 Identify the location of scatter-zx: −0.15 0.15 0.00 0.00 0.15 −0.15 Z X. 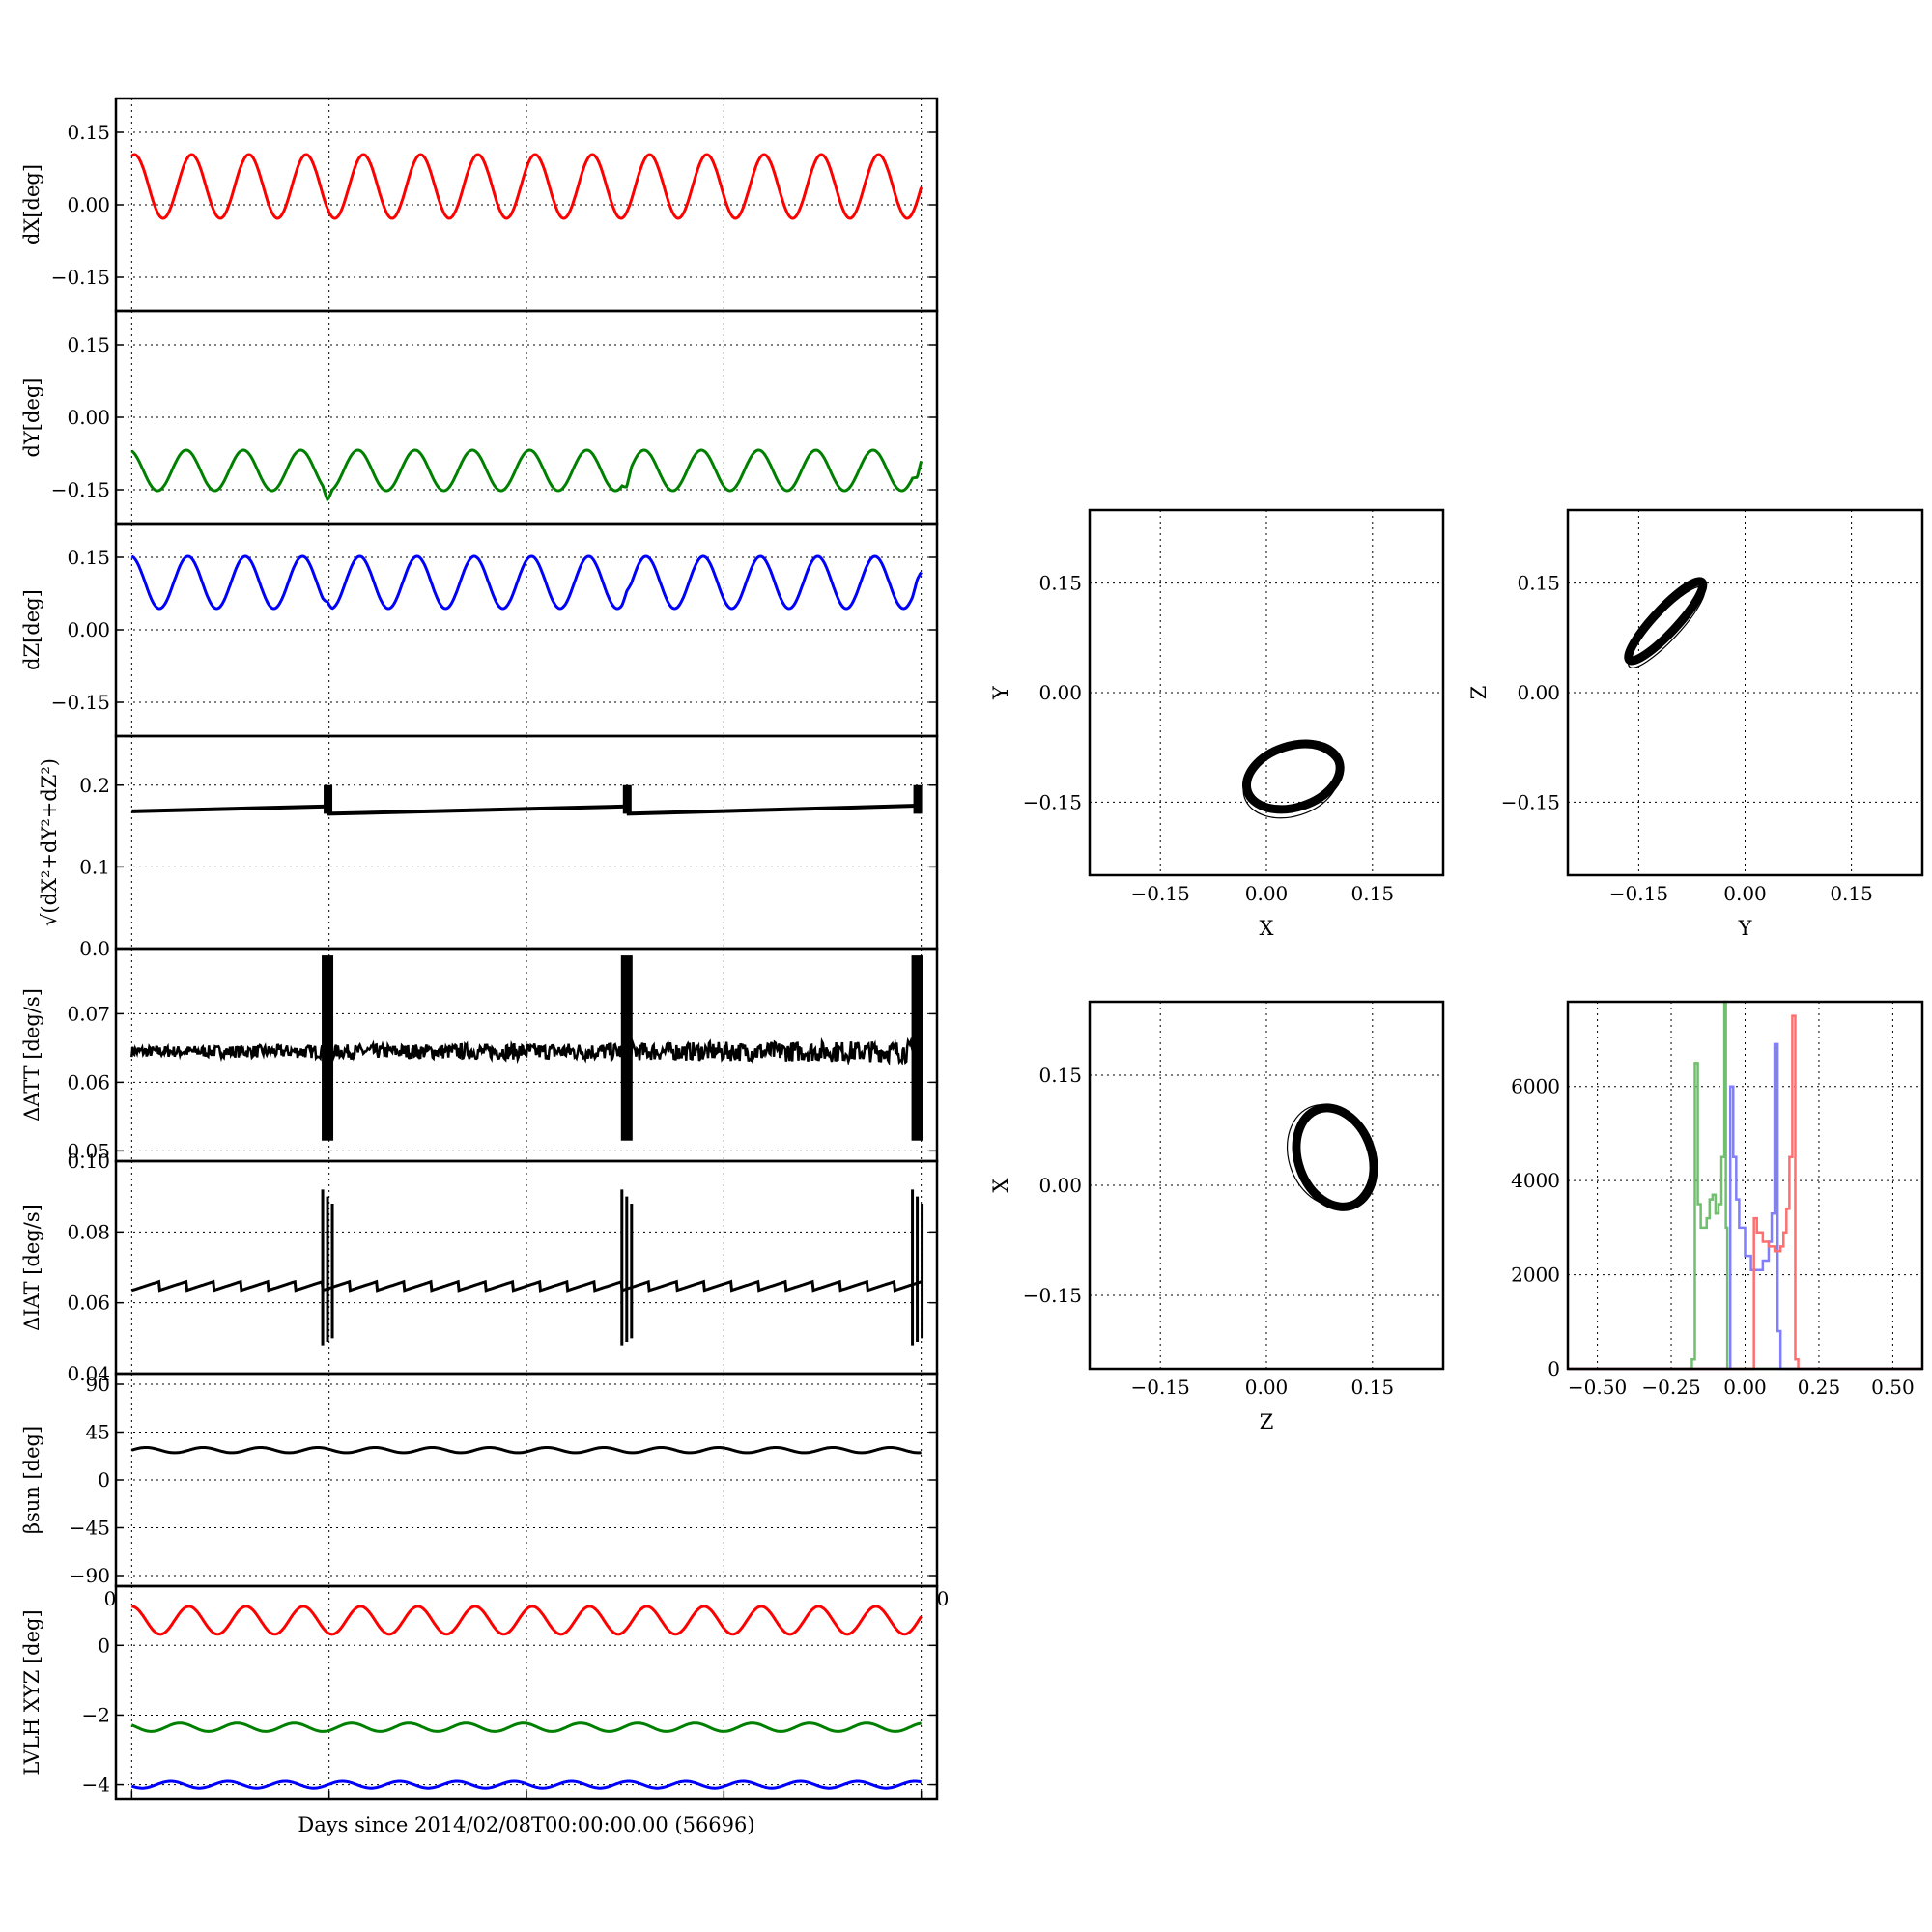
(1217, 1217).